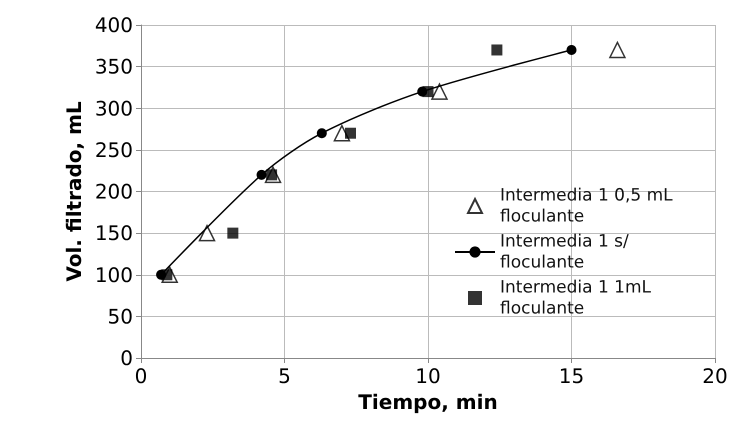  What do you see at coordinates (715, 376) in the screenshot?
I see `x-tick-label: 20` at bounding box center [715, 376].